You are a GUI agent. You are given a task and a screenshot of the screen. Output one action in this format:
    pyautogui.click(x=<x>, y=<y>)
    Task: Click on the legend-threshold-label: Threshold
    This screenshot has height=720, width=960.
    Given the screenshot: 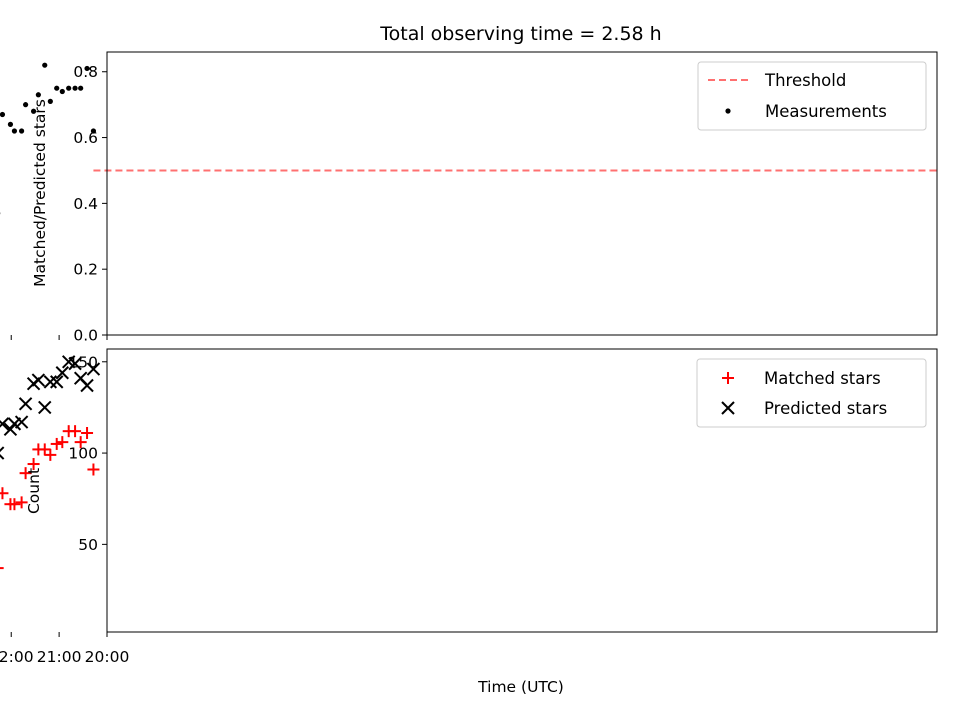 What is the action you would take?
    pyautogui.click(x=805, y=80)
    